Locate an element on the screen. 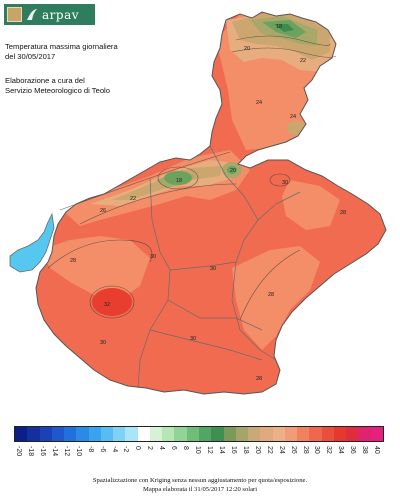 The height and width of the screenshot is (501, 400). legend-tick-label: 38 is located at coordinates (365, 450).